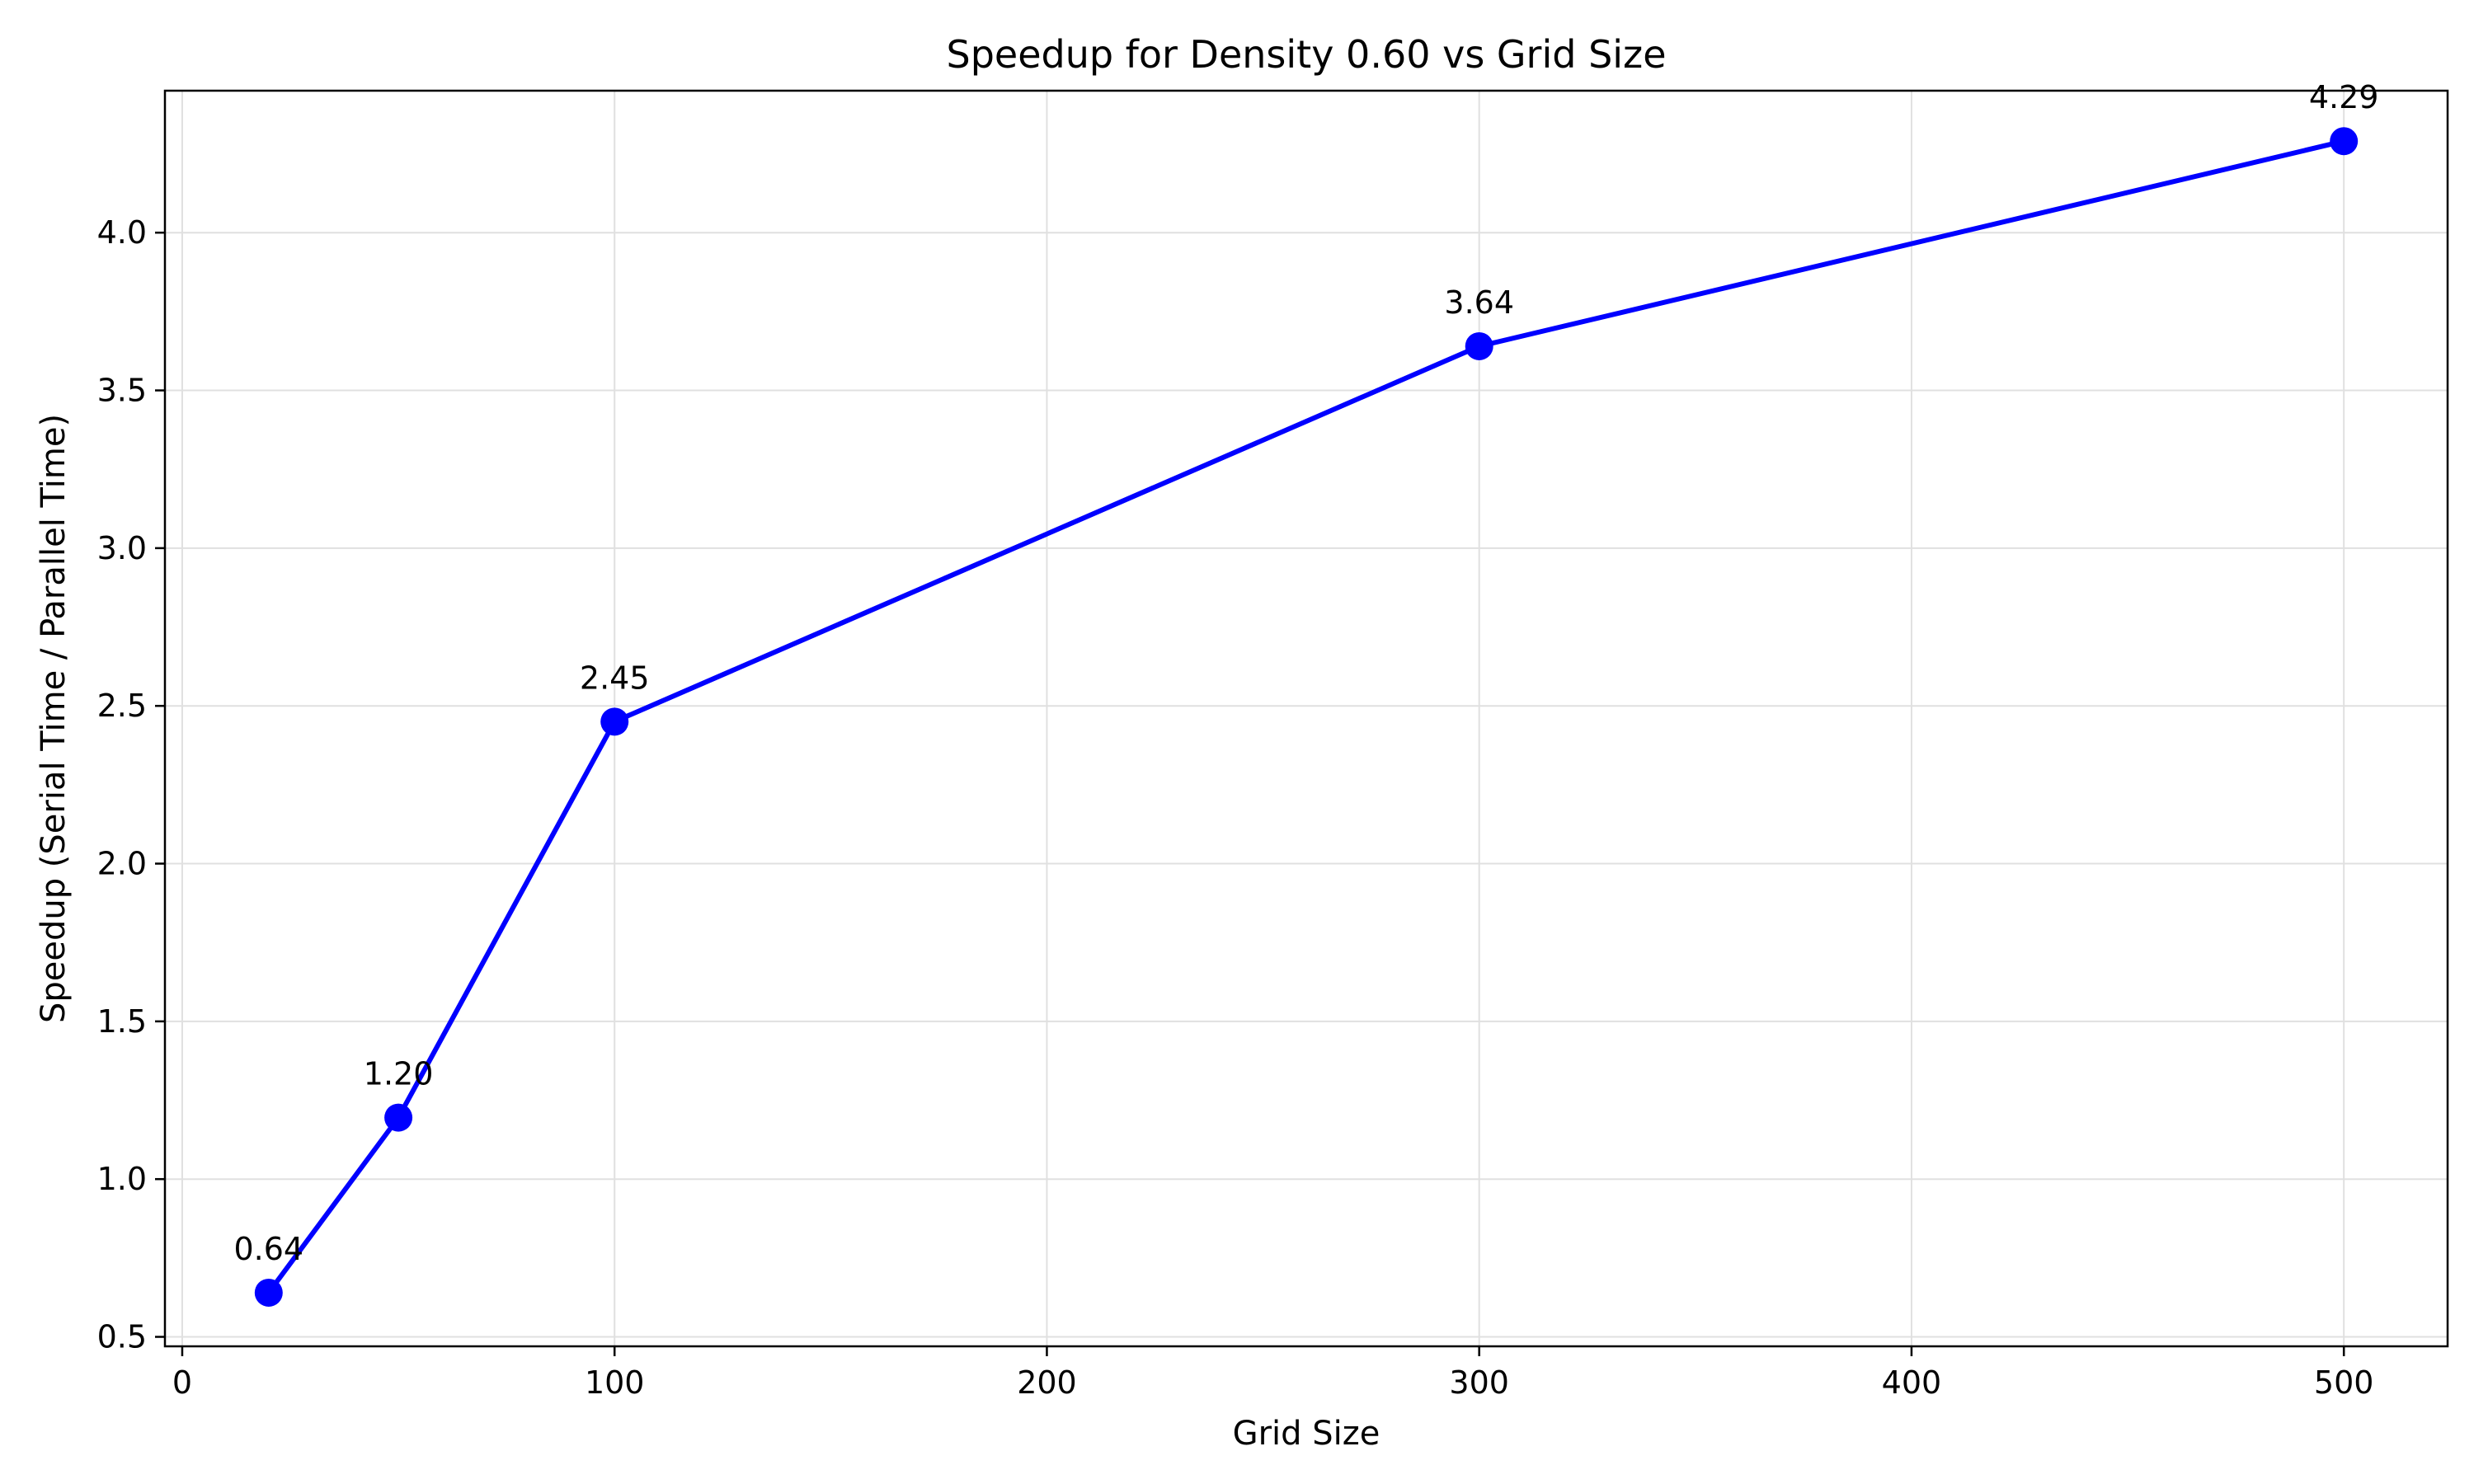  What do you see at coordinates (615, 1382) in the screenshot?
I see `x-tick-label: 100` at bounding box center [615, 1382].